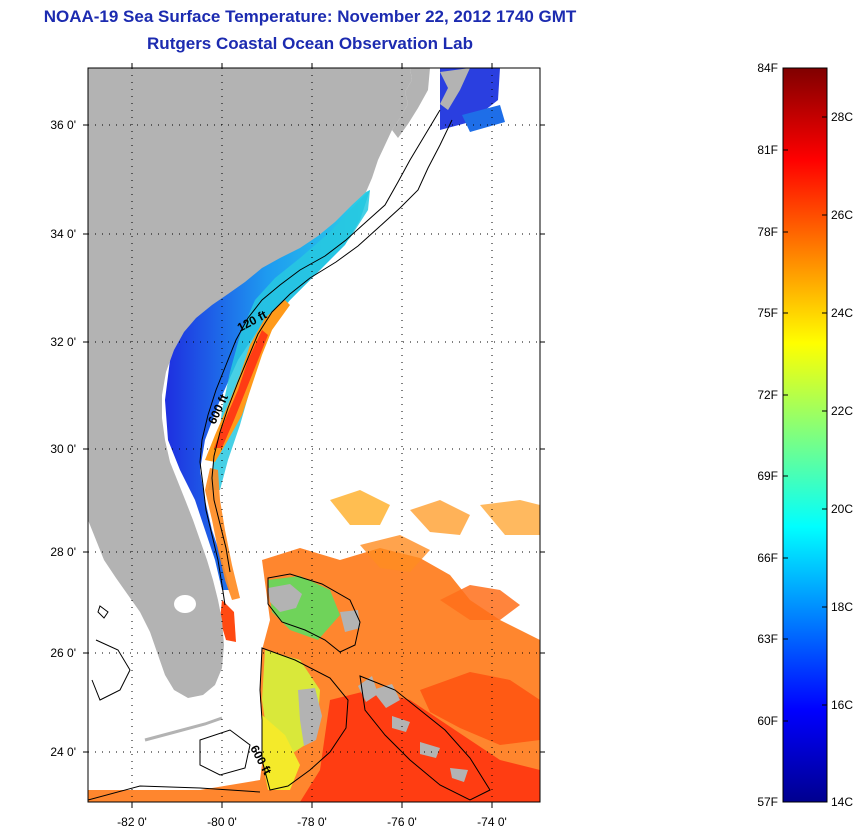  I want to click on lat-label-36: 36 0', so click(63, 125).